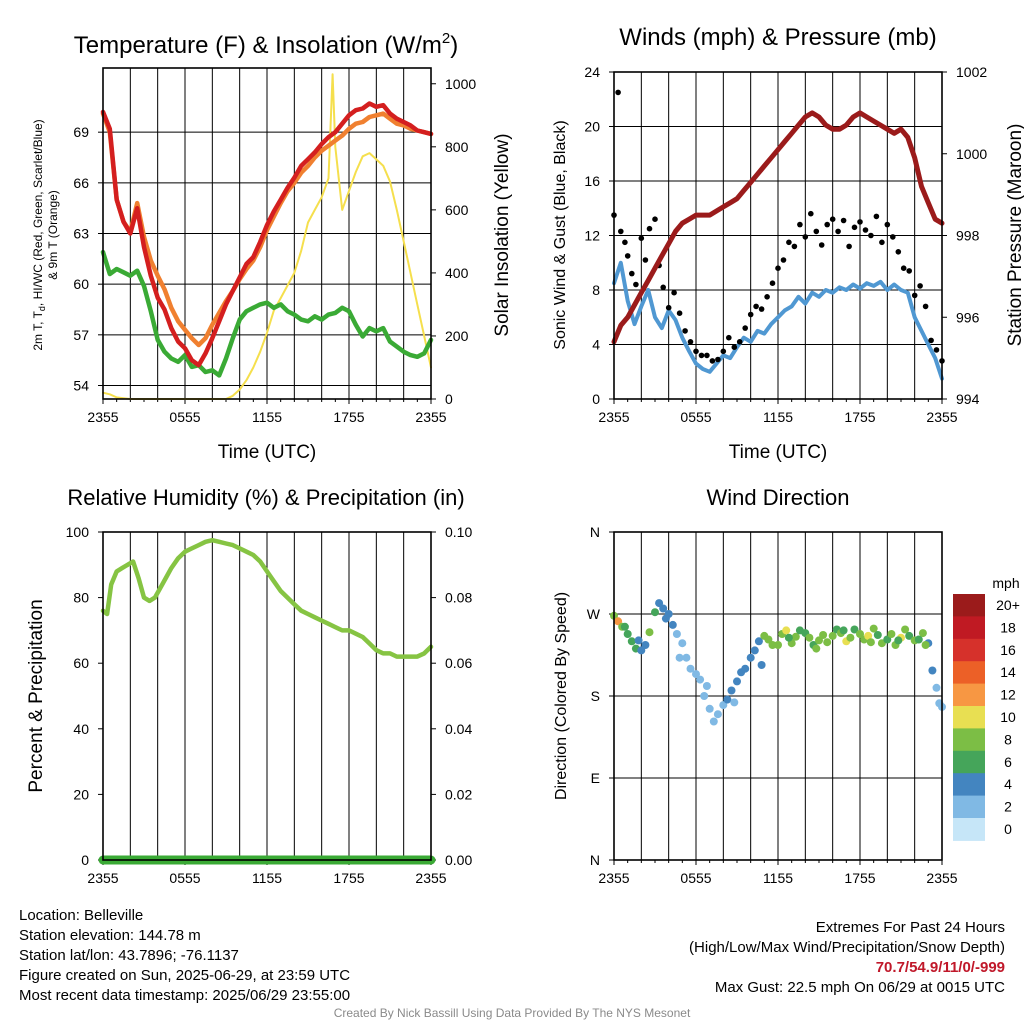 This screenshot has height=1024, width=1024. I want to click on colorbar-label: 10, so click(1008, 717).